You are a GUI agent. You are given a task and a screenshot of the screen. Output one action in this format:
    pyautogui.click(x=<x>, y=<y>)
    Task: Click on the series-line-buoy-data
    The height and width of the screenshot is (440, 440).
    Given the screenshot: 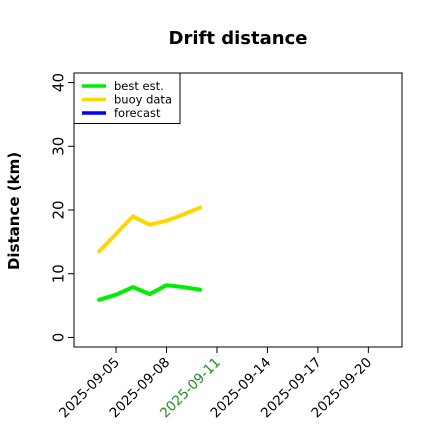 What is the action you would take?
    pyautogui.click(x=150, y=229)
    